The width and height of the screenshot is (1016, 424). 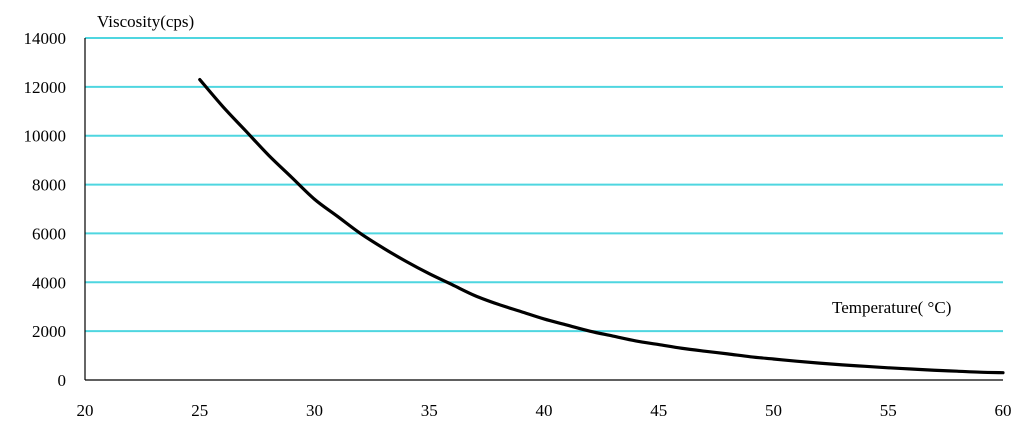 I want to click on x-tick-labels: 20 25 30 35 40 45 50 55 60, so click(x=544, y=410).